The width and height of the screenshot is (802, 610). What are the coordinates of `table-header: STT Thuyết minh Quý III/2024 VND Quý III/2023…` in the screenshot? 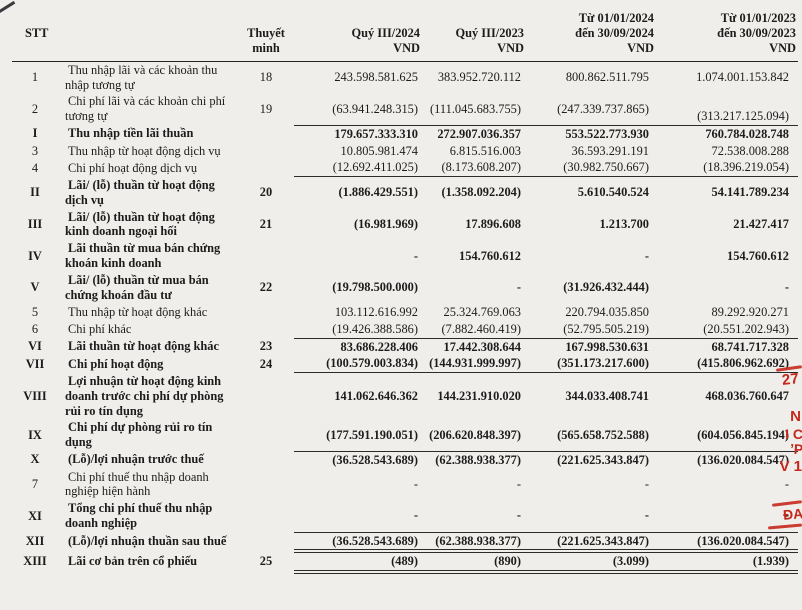 It's located at (405, 33).